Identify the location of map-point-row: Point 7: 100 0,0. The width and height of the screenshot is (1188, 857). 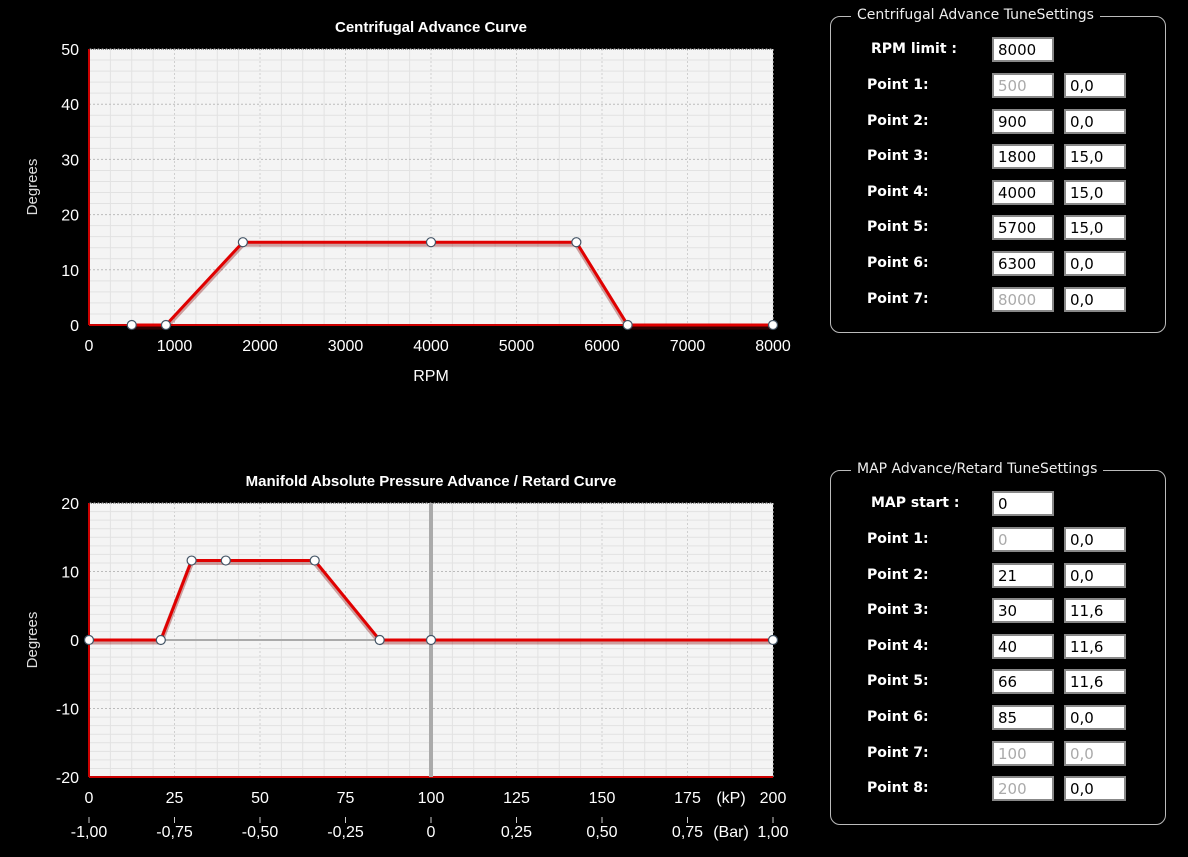
(998, 753).